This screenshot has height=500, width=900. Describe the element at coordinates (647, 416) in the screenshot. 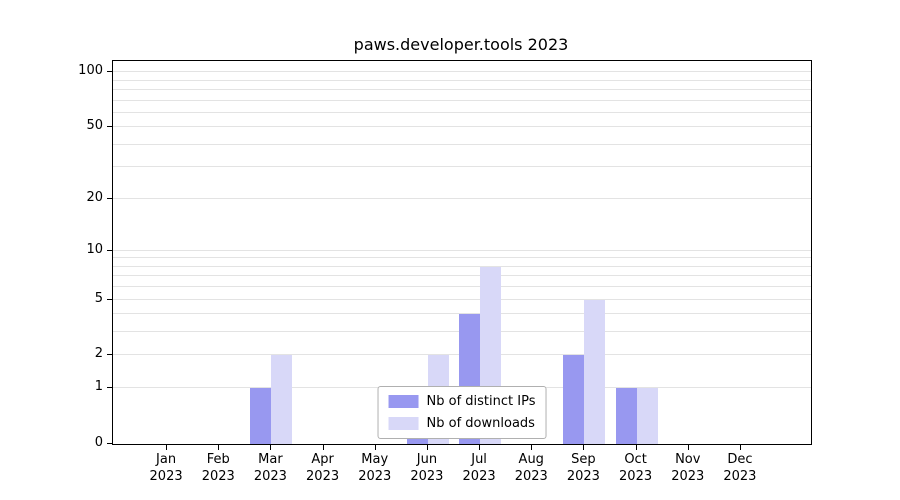

I see `bar-oct-downloads` at that location.